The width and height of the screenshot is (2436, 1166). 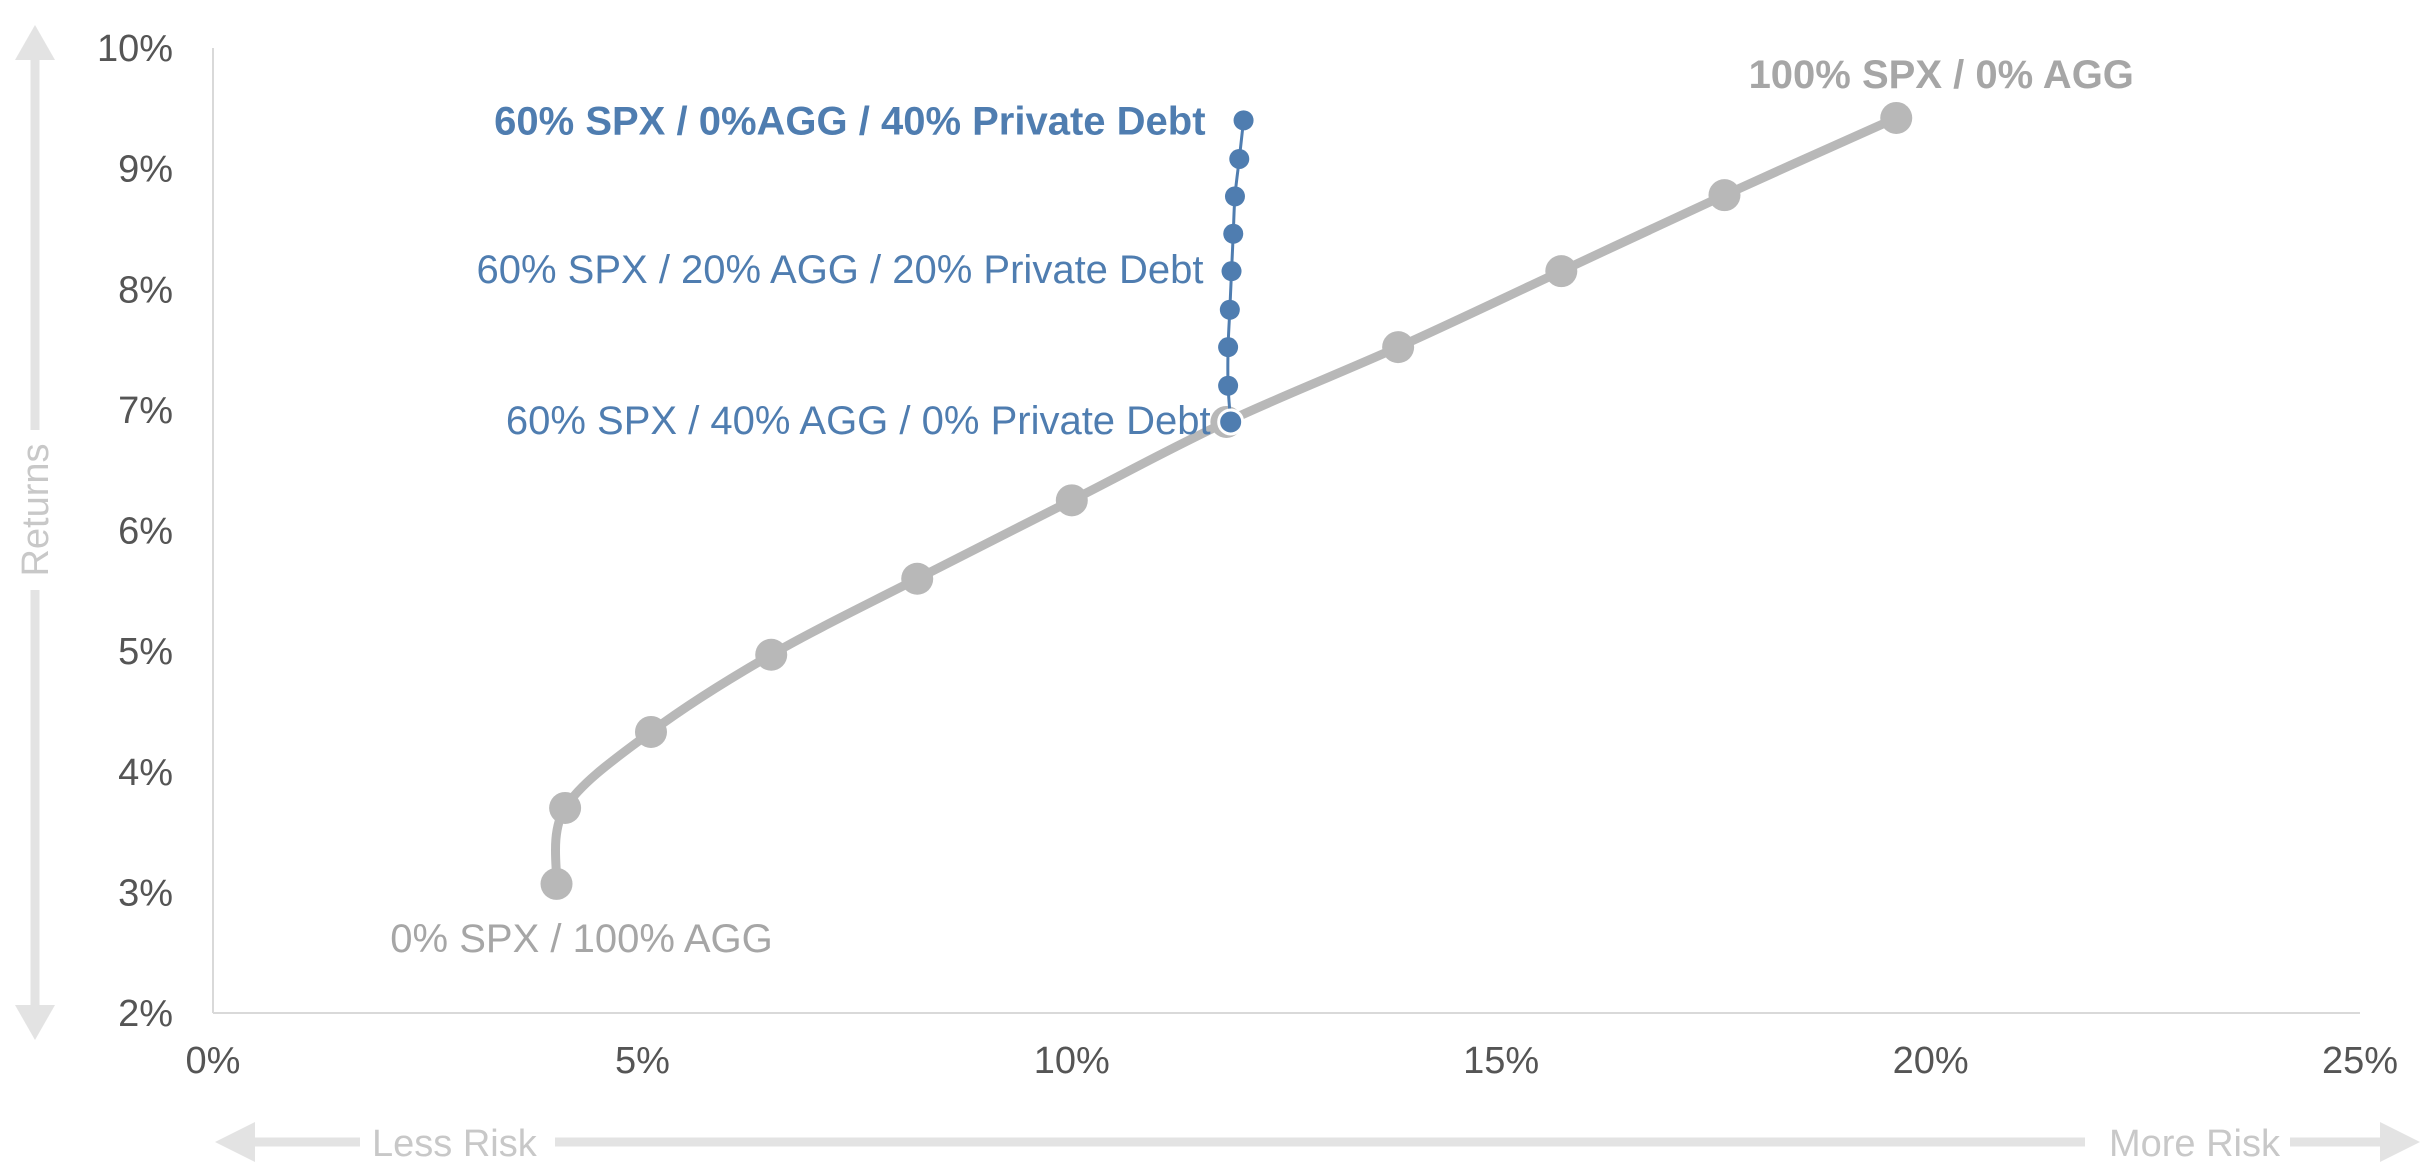 What do you see at coordinates (849, 121) in the screenshot?
I see `annotation-label: 60% SPX / 0%AGG / 40% Private Debt` at bounding box center [849, 121].